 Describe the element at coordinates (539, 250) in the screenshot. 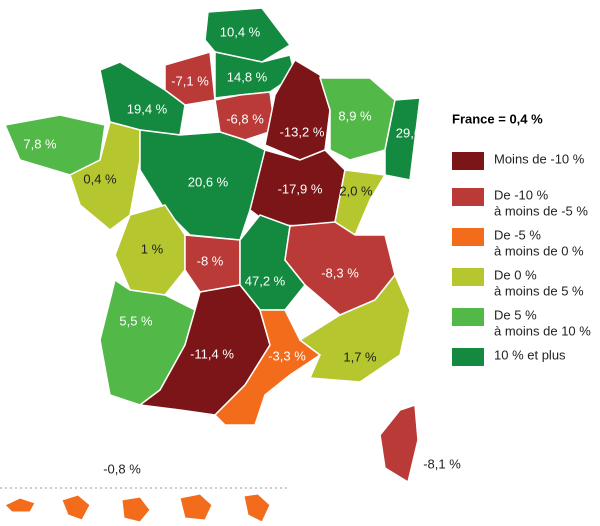

I see `legend-label: à moins de 0 %` at that location.